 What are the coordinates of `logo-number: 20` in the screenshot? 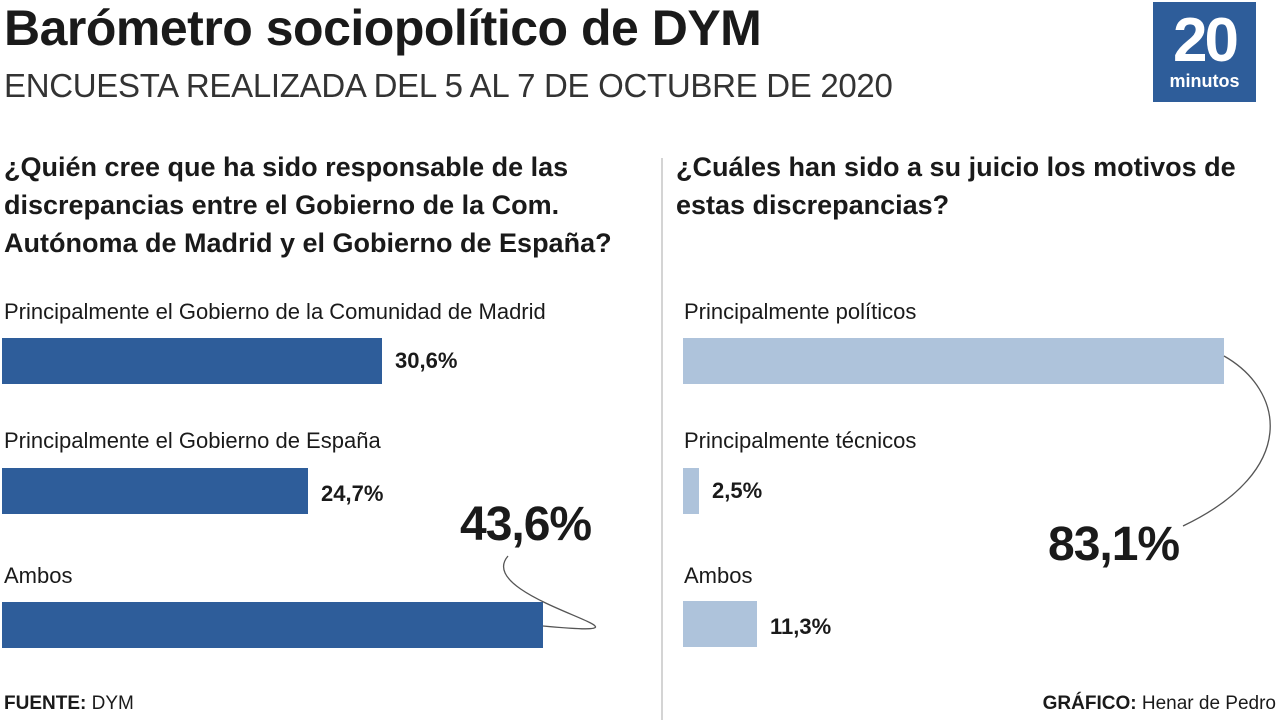 It's located at (1206, 40).